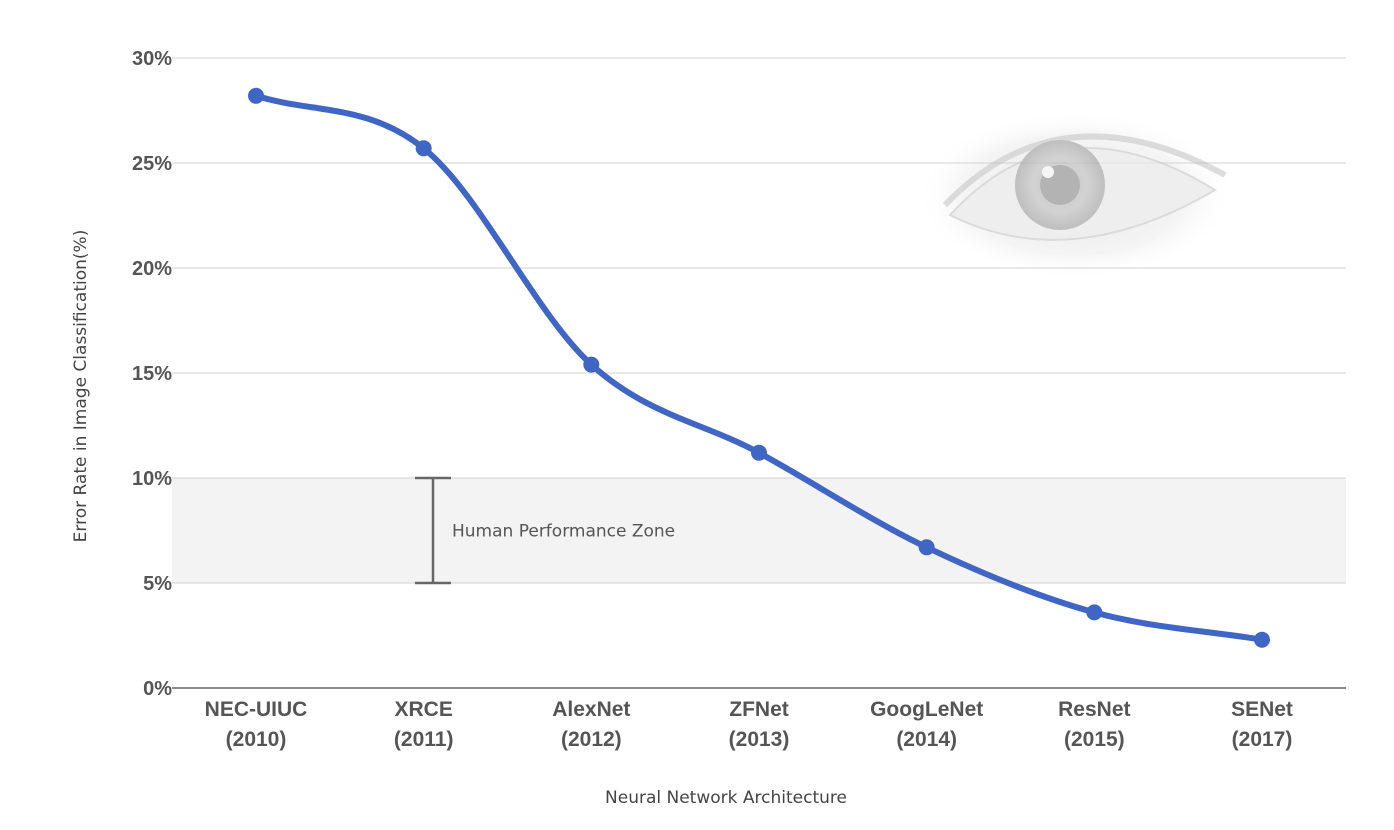 The width and height of the screenshot is (1394, 830). Describe the element at coordinates (591, 724) in the screenshot. I see `x-tick-label: AlexNet (2012)` at that location.